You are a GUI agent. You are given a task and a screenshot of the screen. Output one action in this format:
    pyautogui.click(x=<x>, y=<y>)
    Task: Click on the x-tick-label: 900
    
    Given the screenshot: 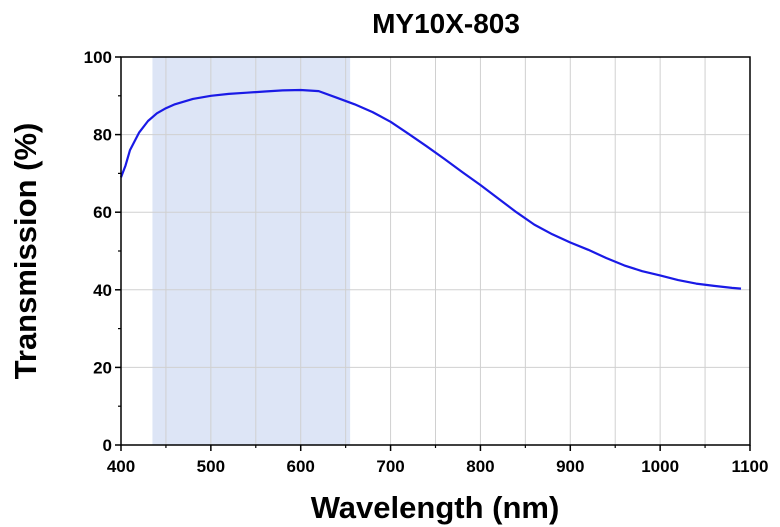 What is the action you would take?
    pyautogui.click(x=570, y=466)
    